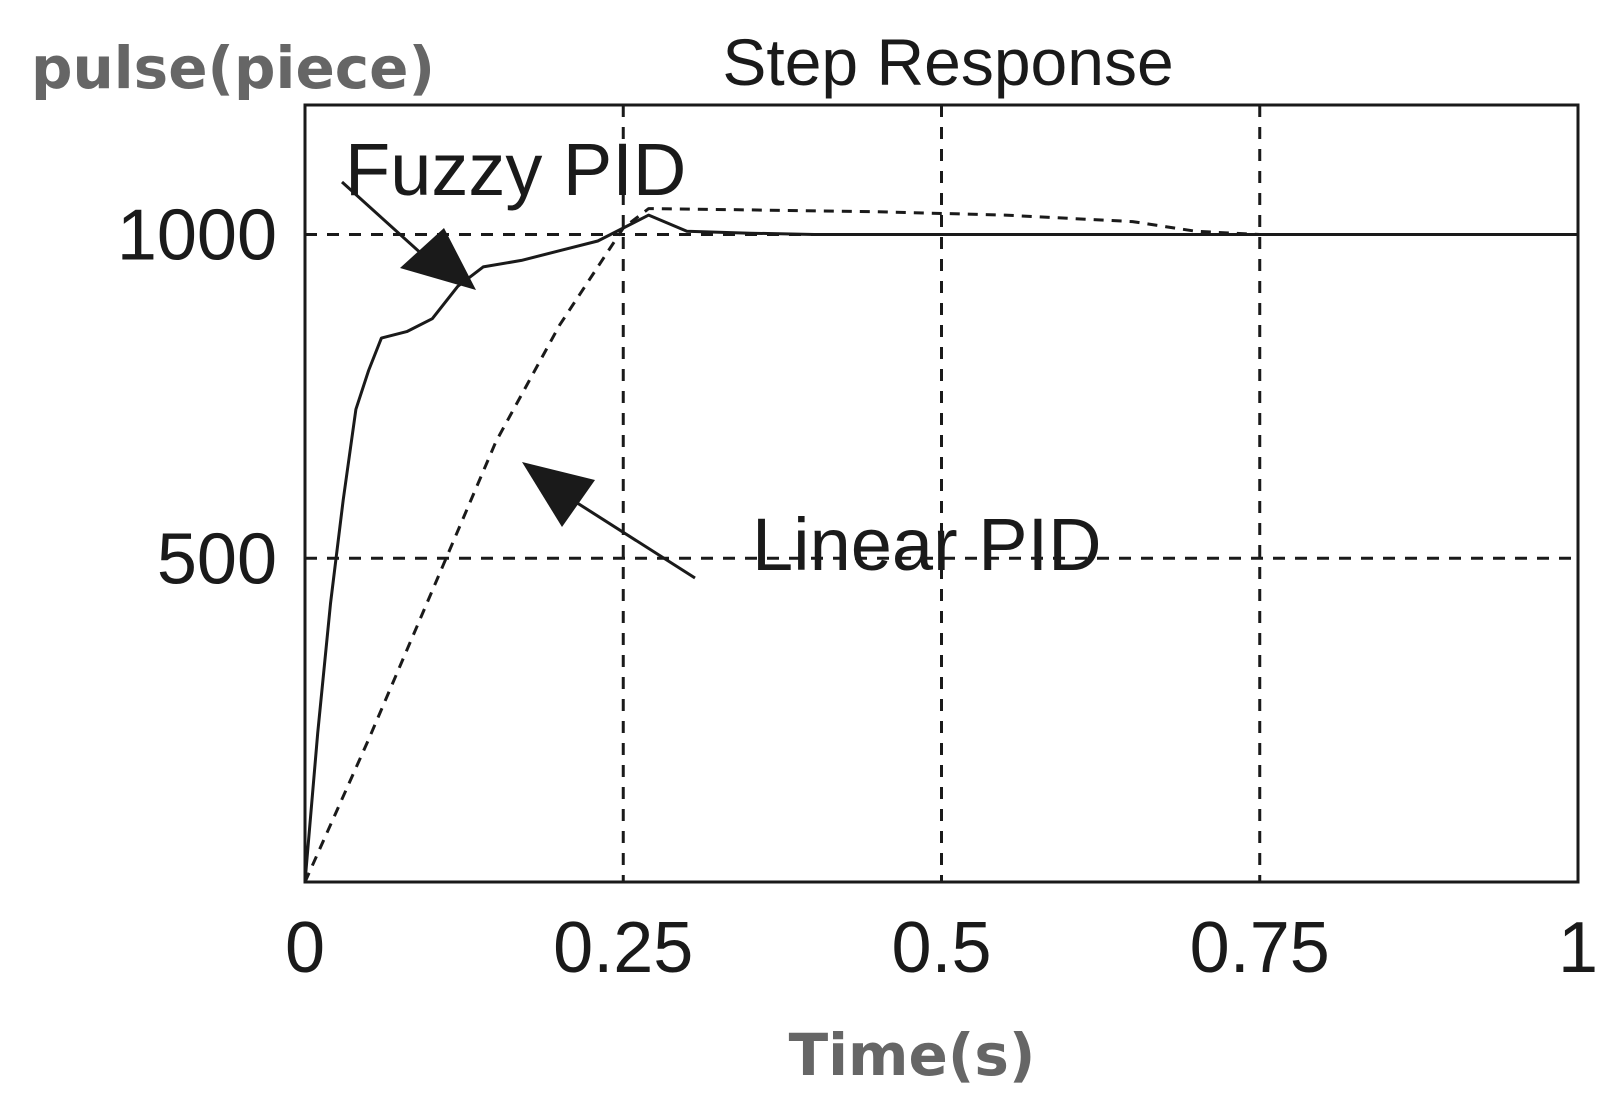  What do you see at coordinates (947, 62) in the screenshot?
I see `chart-title: Step Response` at bounding box center [947, 62].